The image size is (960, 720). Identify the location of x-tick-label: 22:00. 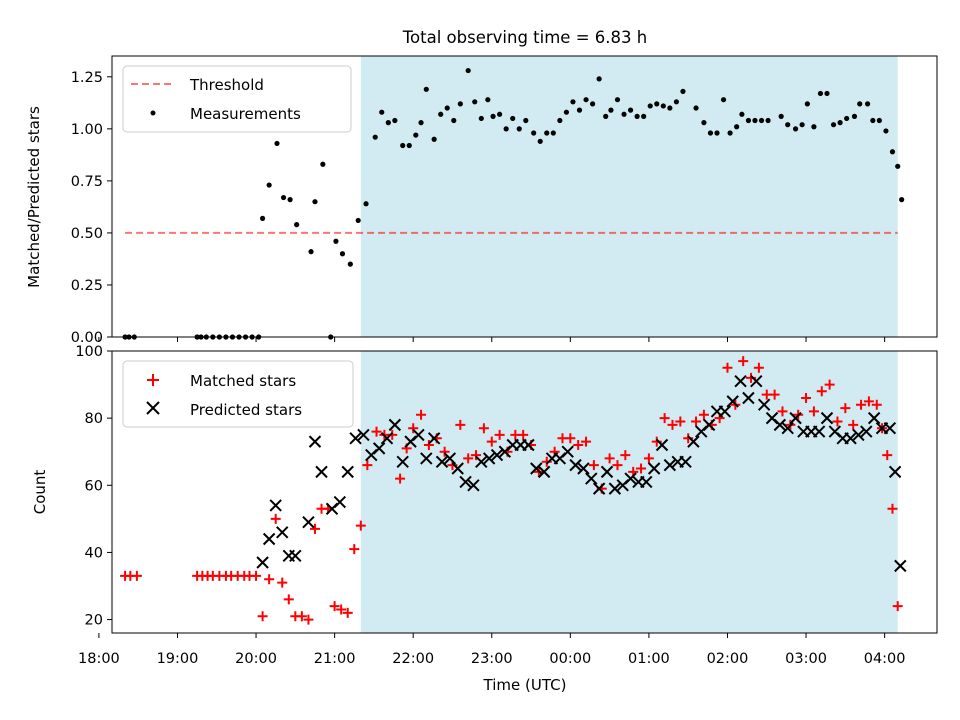
(413, 659).